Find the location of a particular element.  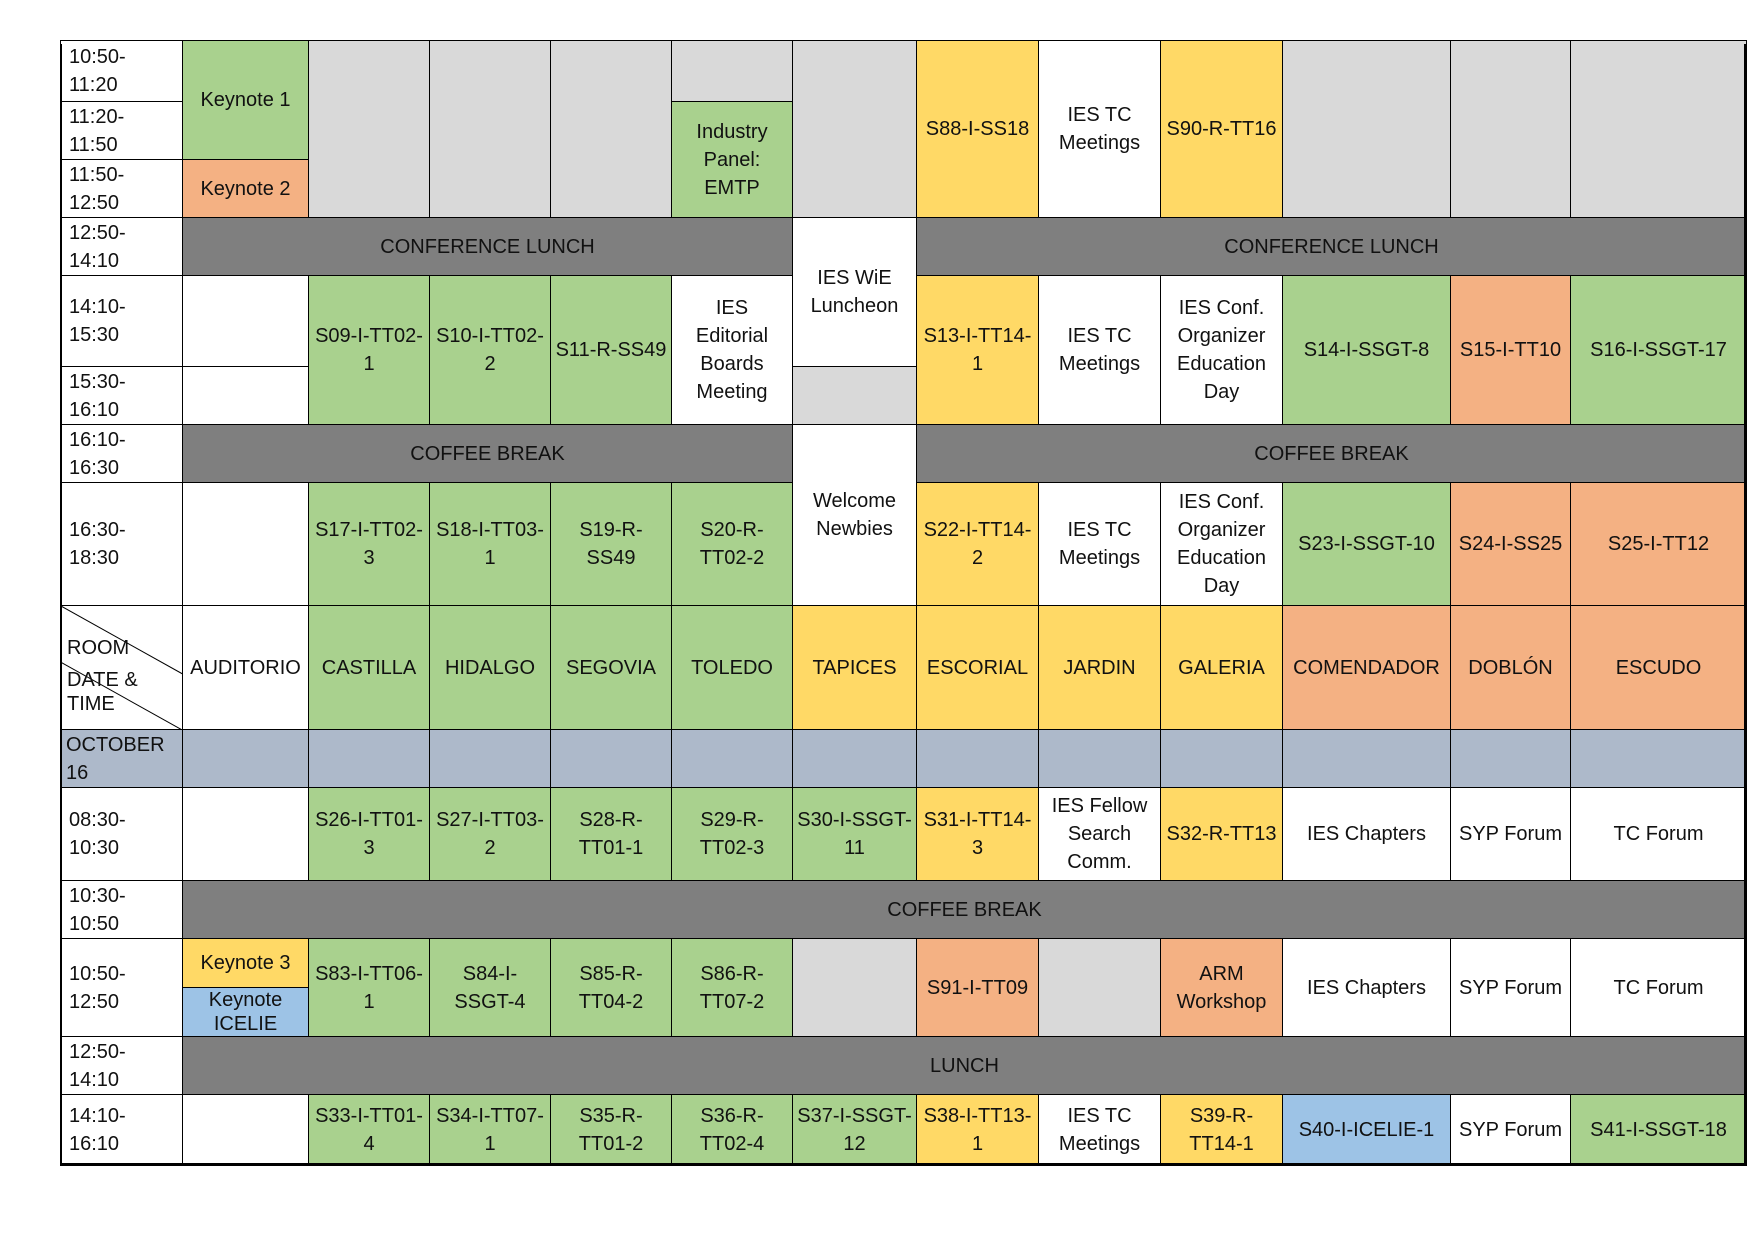

session-cell: Keynote 1 is located at coordinates (245, 100).